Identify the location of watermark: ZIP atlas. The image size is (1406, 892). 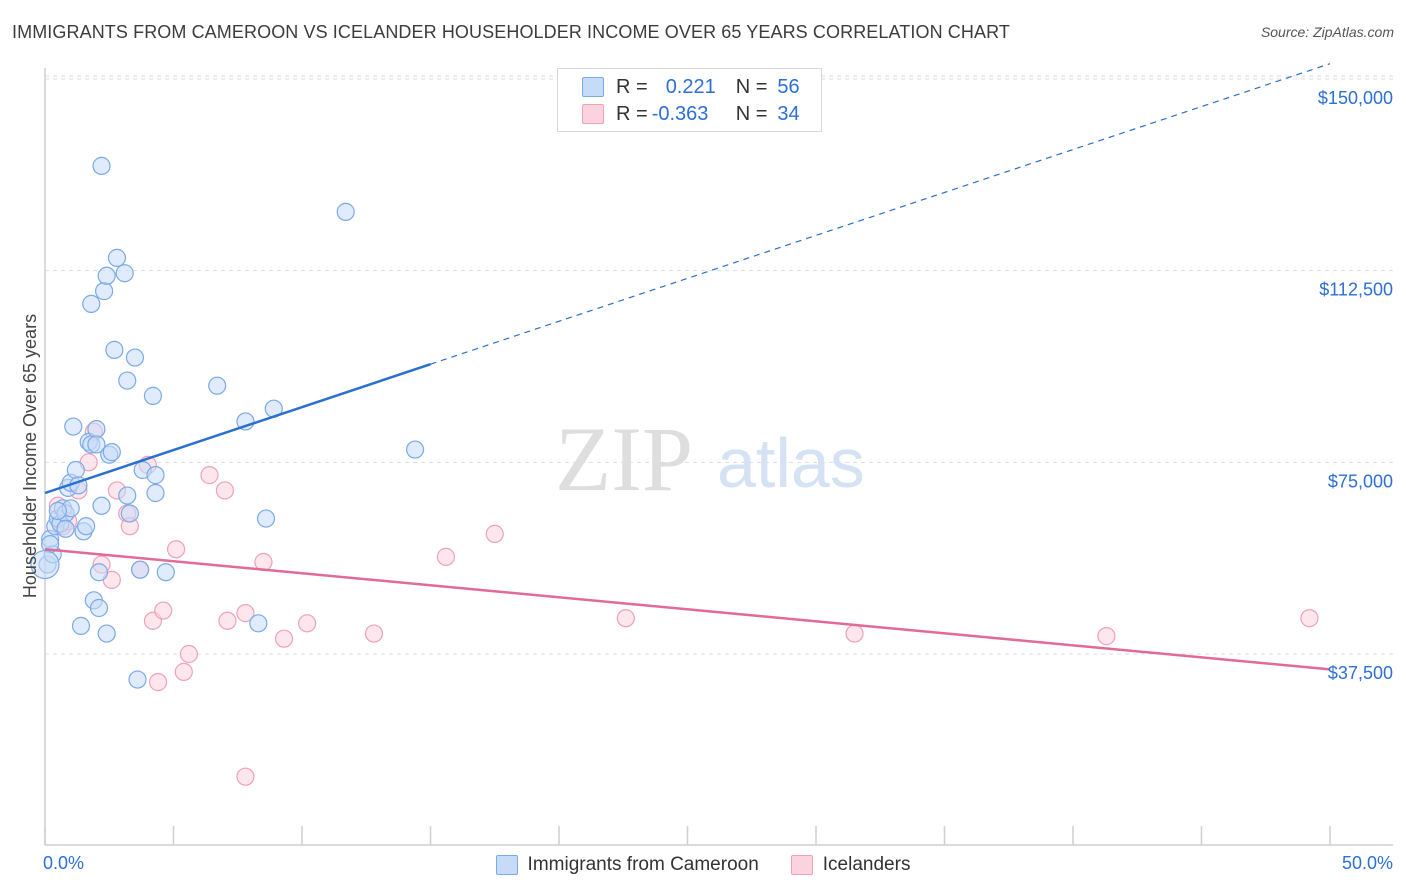
(710, 459).